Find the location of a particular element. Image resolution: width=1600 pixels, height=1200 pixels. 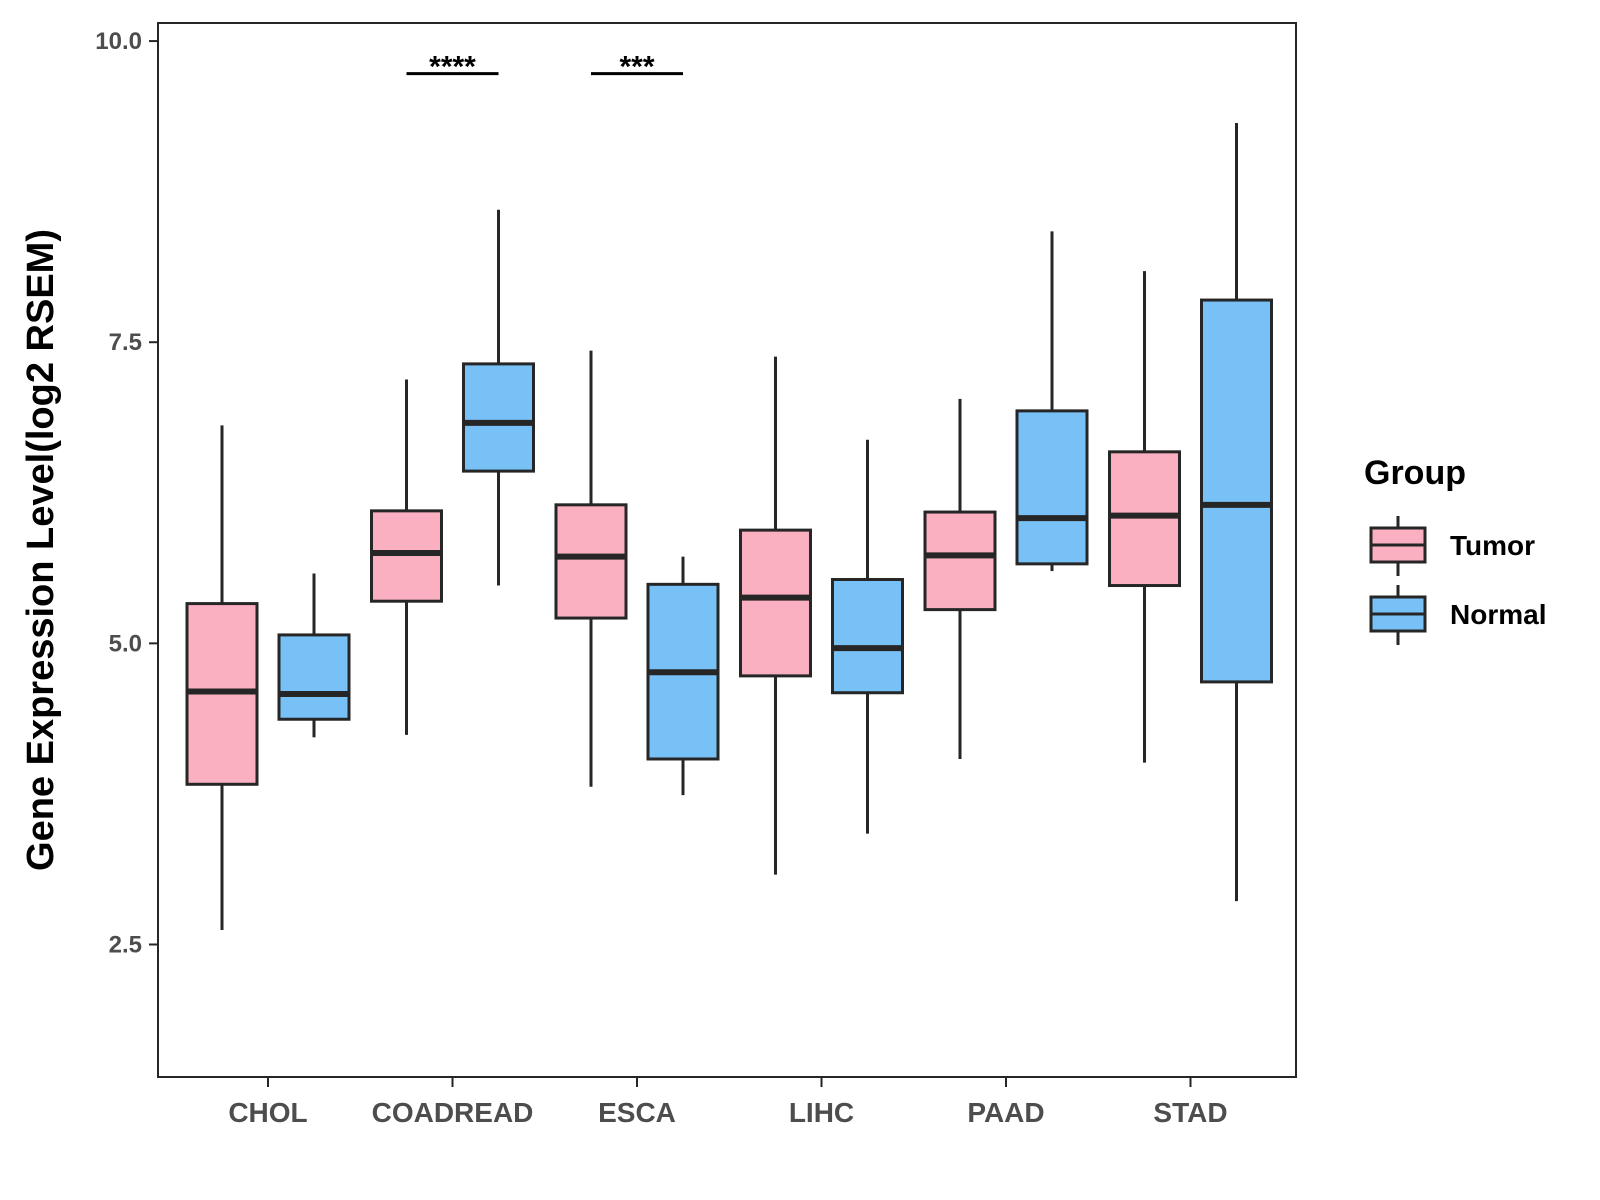

box-normal-coadread is located at coordinates (498, 397).